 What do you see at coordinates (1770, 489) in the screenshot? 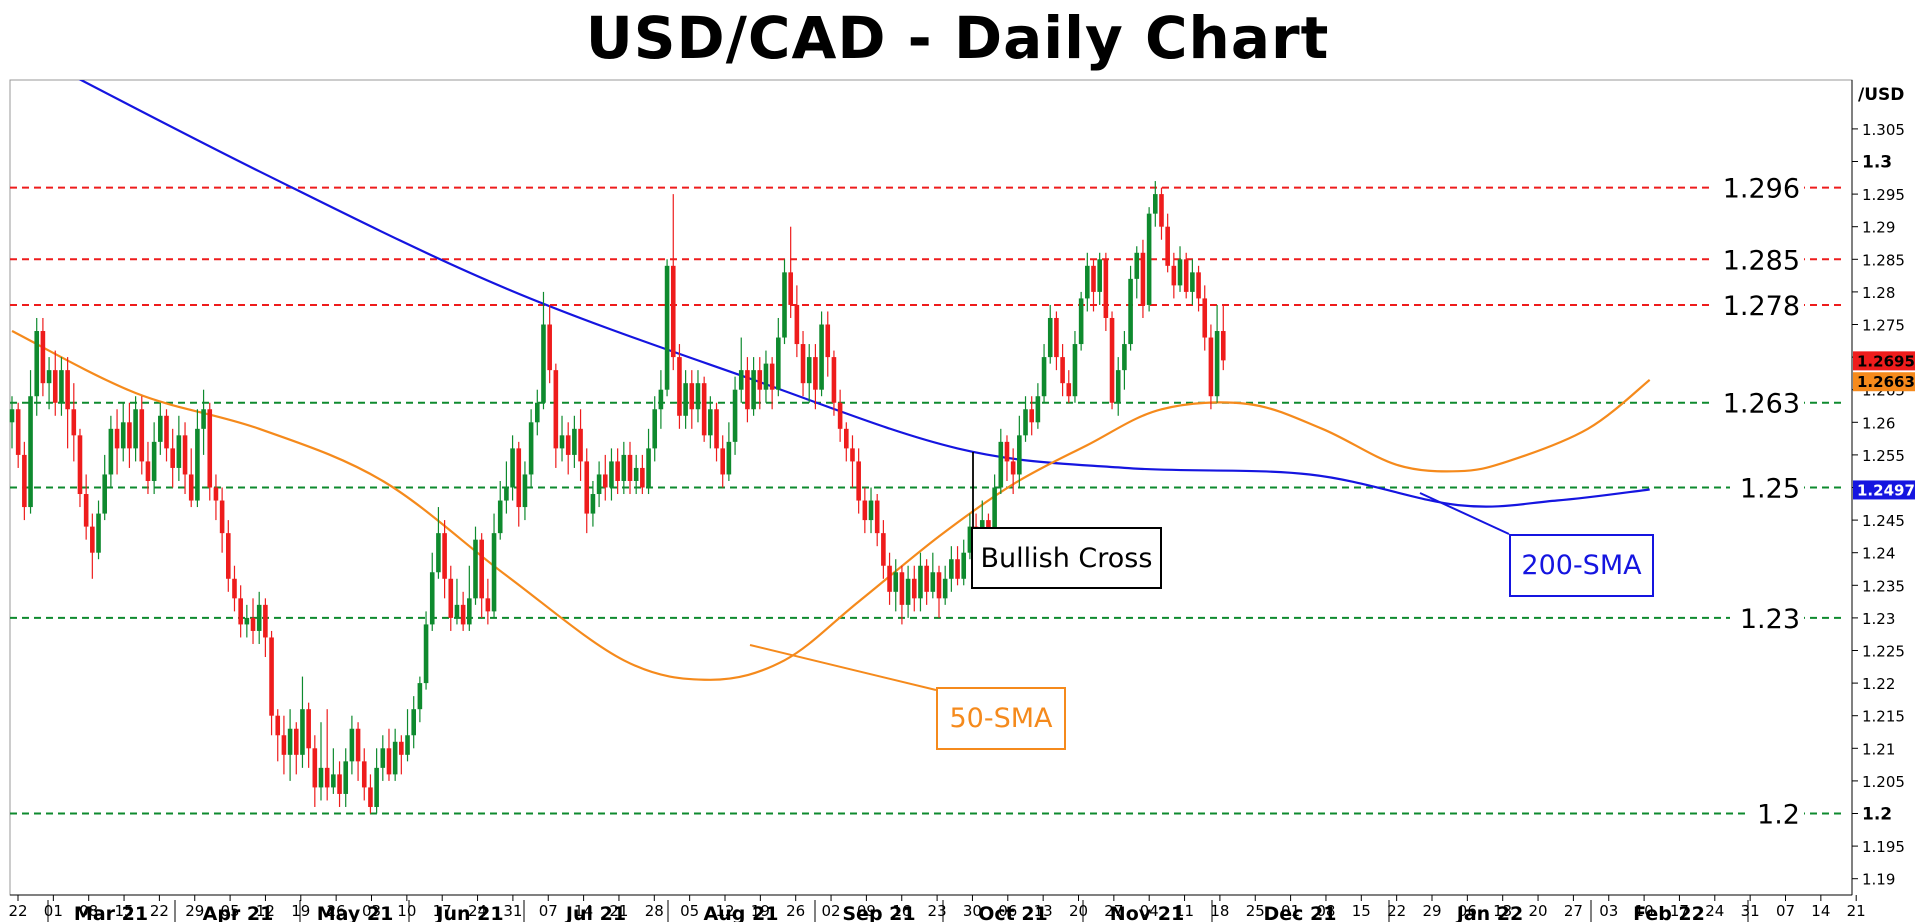
I see `level-label-1.25: 1.25` at bounding box center [1770, 489].